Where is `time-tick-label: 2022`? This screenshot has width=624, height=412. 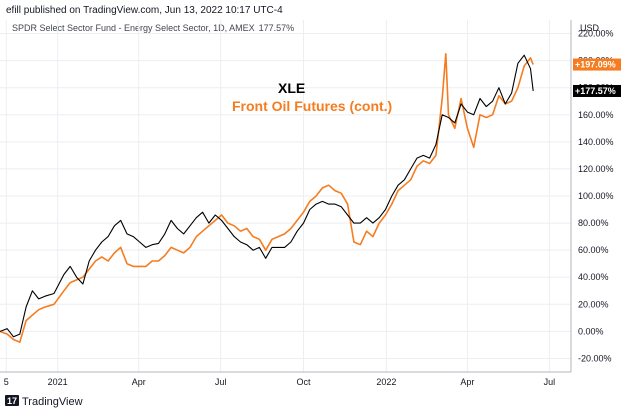
time-tick-label: 2022 is located at coordinates (386, 382).